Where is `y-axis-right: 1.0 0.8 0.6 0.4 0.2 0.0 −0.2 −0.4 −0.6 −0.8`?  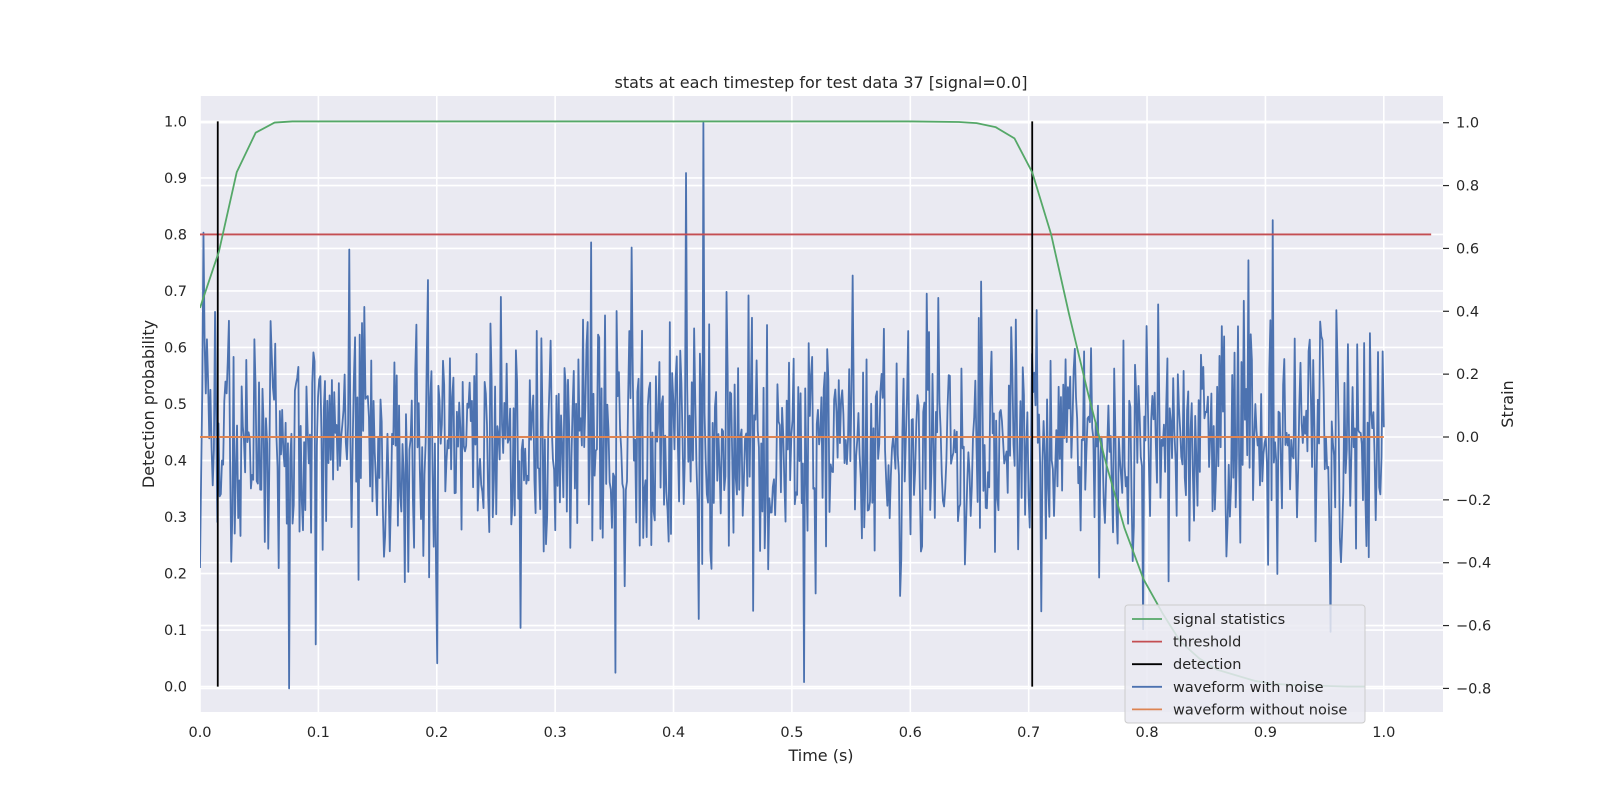 y-axis-right: 1.0 0.8 0.6 0.4 0.2 0.0 −0.2 −0.4 −0.6 −0.8 is located at coordinates (1467, 406).